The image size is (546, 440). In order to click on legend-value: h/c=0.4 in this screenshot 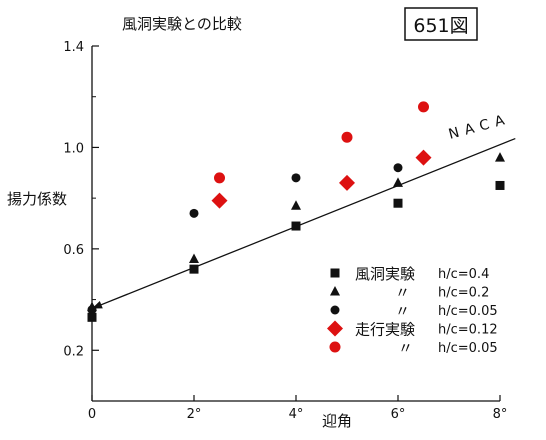, I will do `click(463, 274)`.